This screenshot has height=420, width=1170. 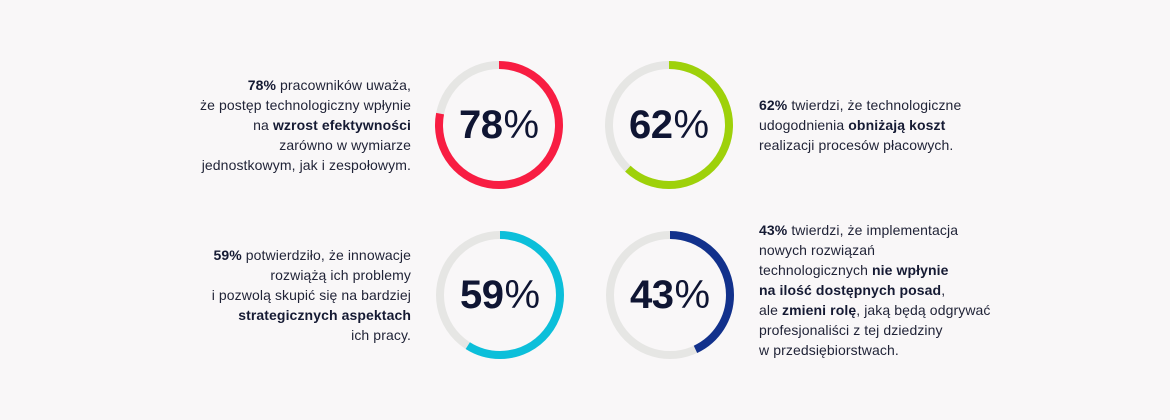 What do you see at coordinates (326, 255) in the screenshot?
I see `body-text: potwierdziło, że innowacje` at bounding box center [326, 255].